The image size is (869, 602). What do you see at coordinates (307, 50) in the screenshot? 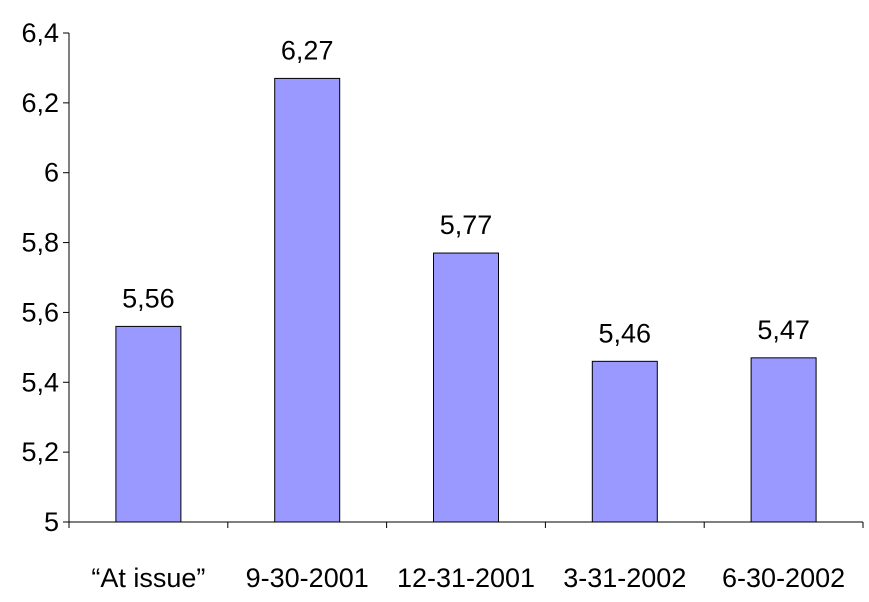
I see `data-label: 6,27` at bounding box center [307, 50].